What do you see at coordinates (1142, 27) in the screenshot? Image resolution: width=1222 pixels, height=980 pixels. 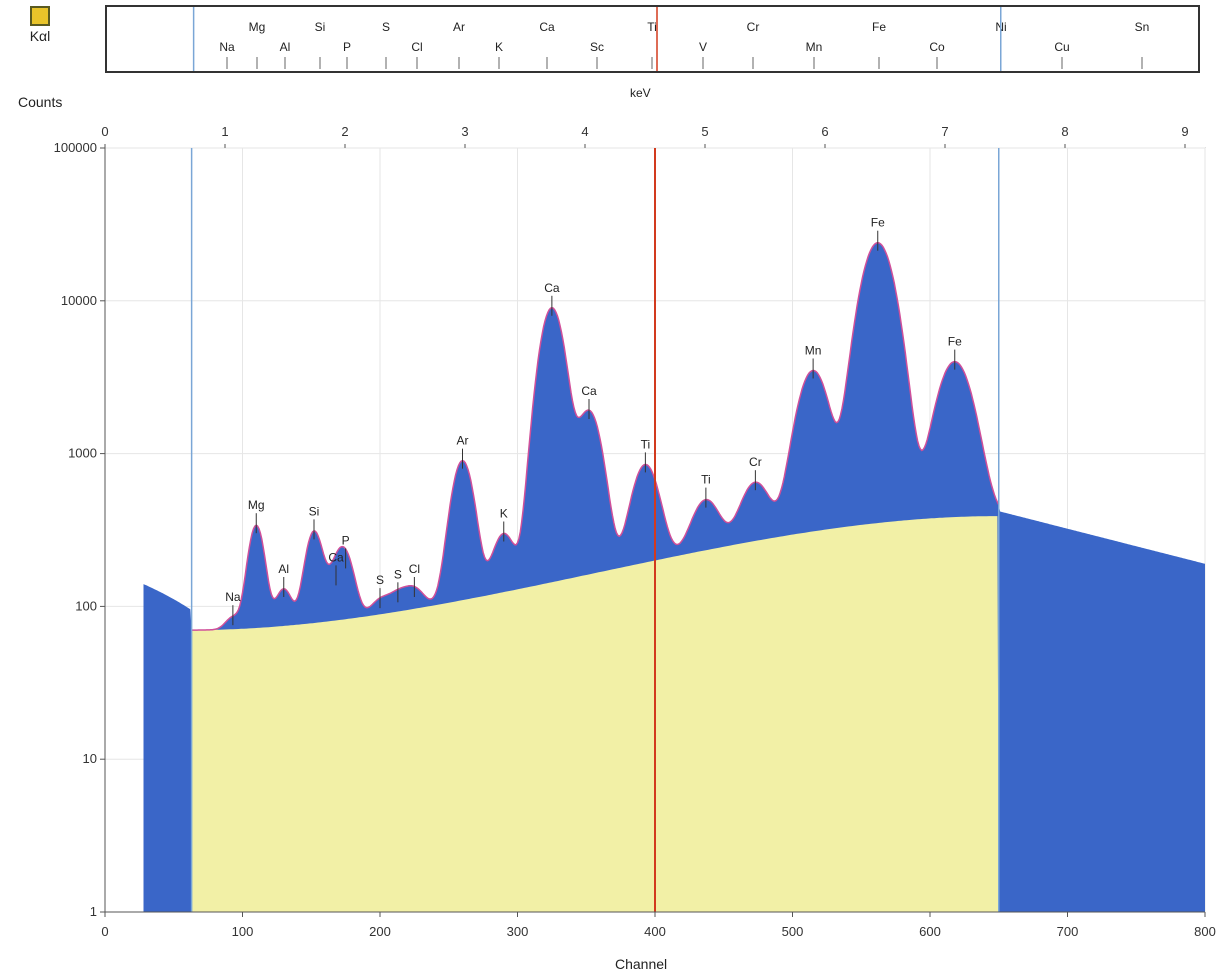 I see `ruler-element-label: Sn` at bounding box center [1142, 27].